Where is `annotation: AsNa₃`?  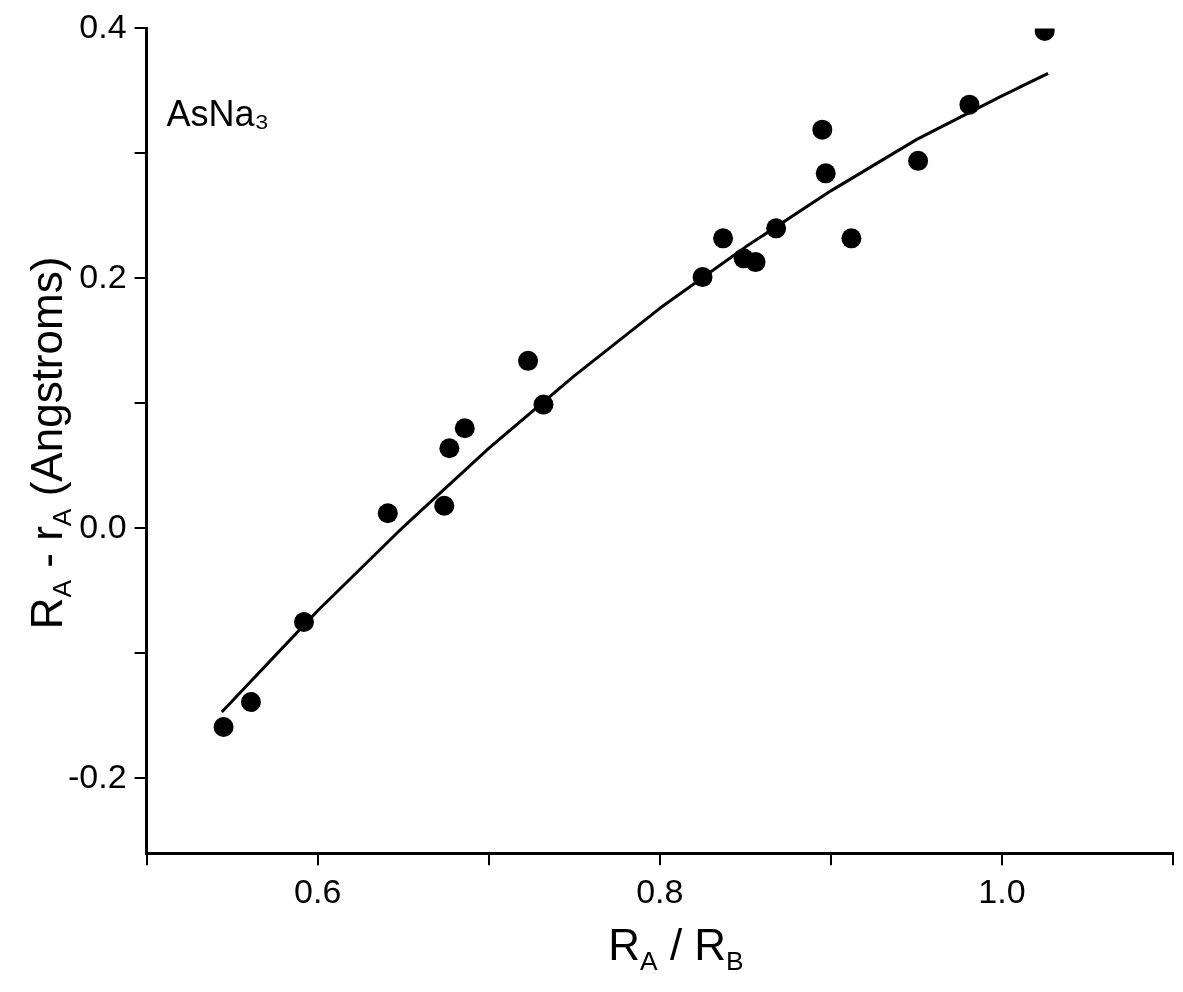
annotation: AsNa₃ is located at coordinates (218, 114).